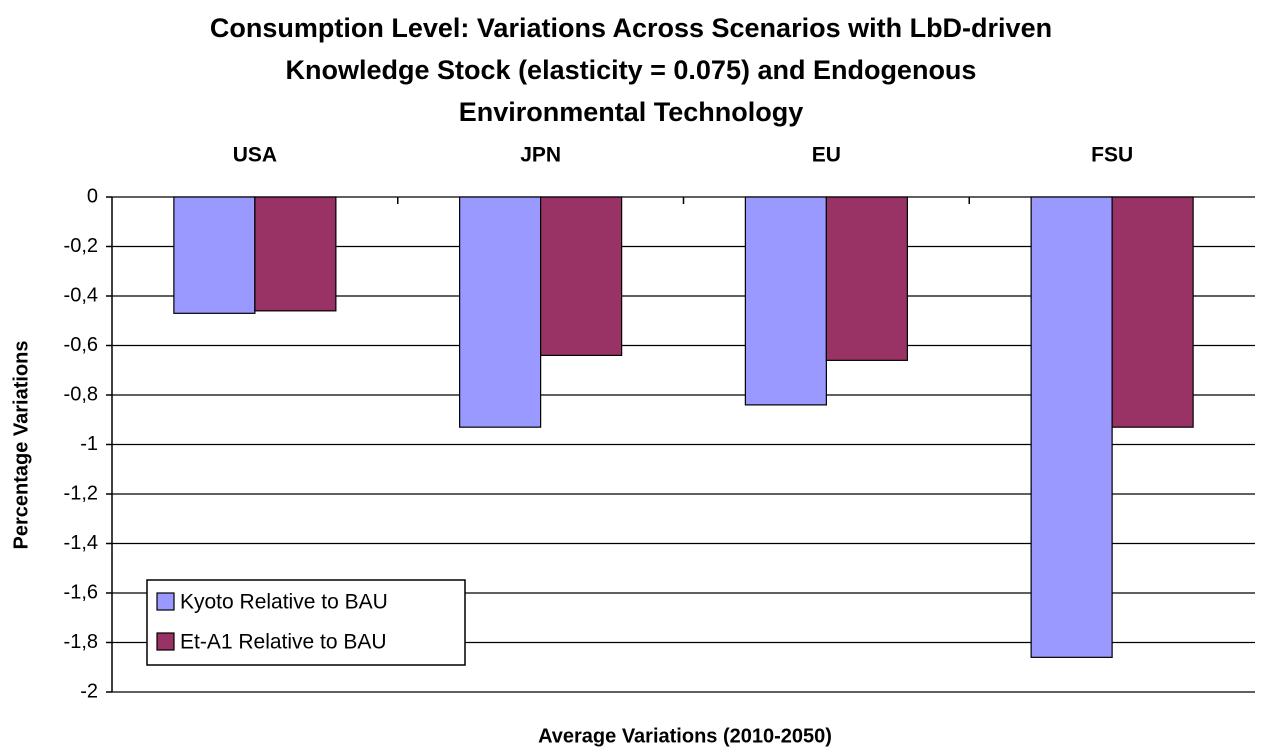 The width and height of the screenshot is (1263, 751). What do you see at coordinates (255, 155) in the screenshot?
I see `category-label: USA` at bounding box center [255, 155].